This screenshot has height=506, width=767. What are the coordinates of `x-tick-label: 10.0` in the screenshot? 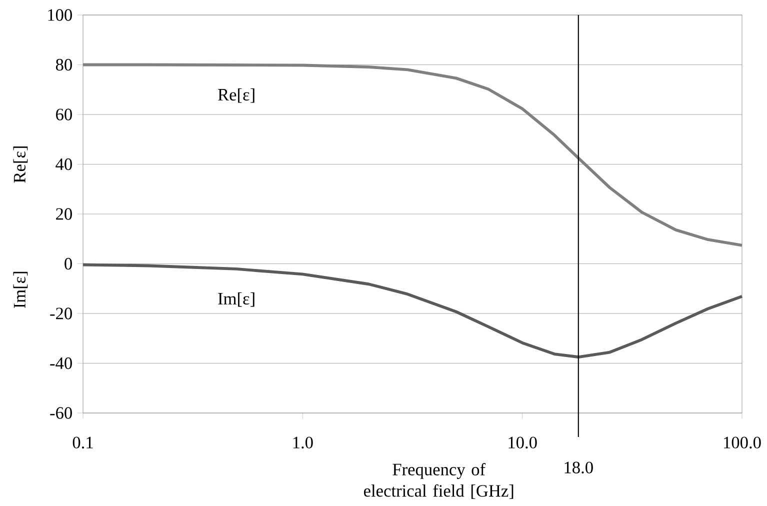 It's located at (522, 442).